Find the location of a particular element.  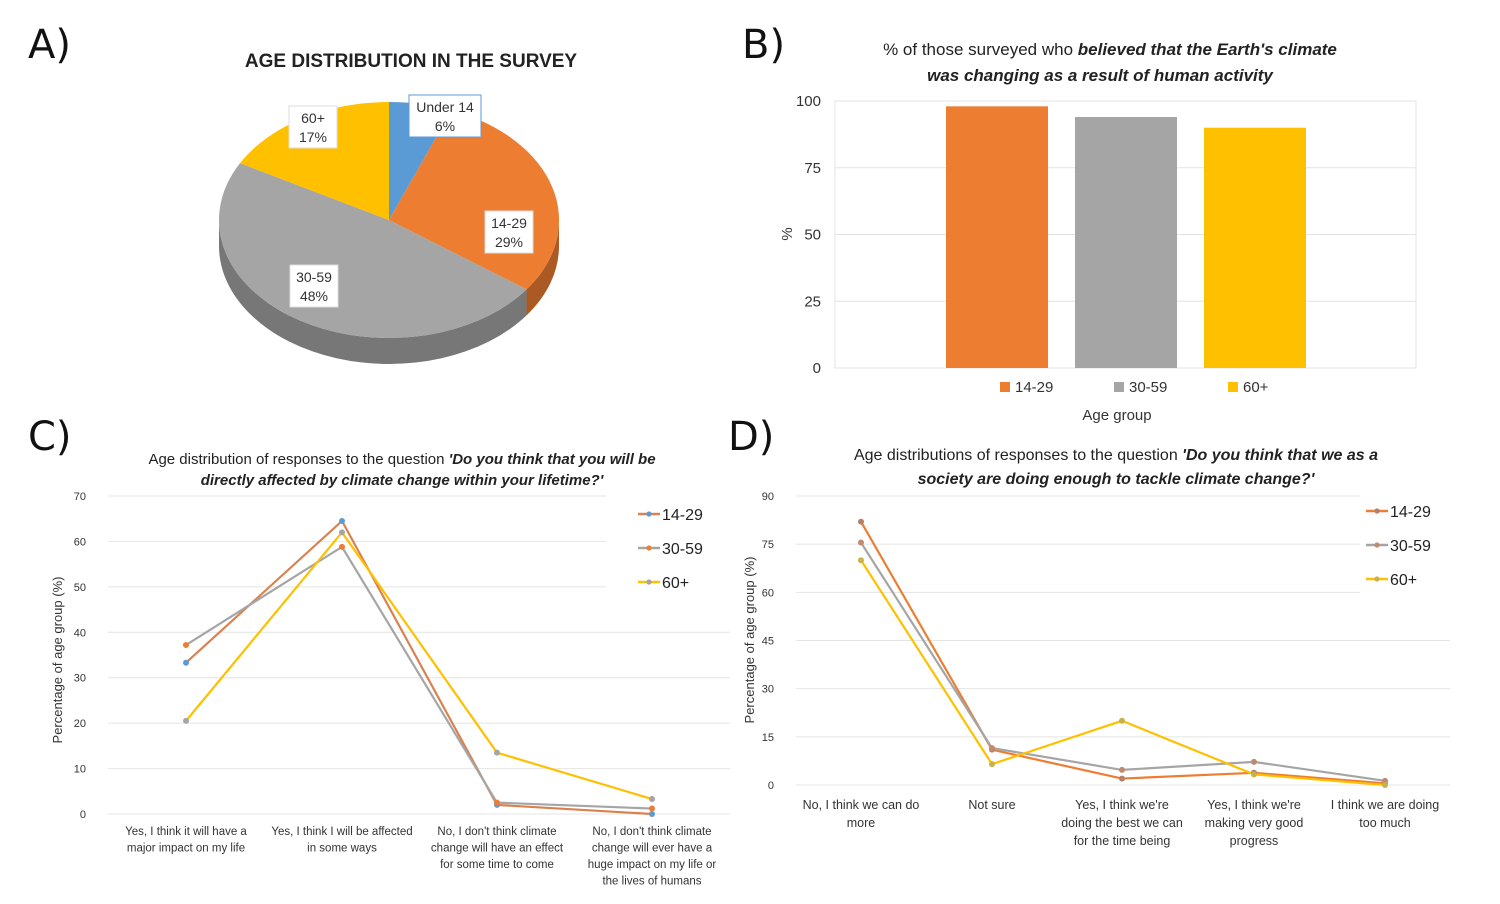

line-d-ylabel: Percentage of age group (%) is located at coordinates (749, 640).